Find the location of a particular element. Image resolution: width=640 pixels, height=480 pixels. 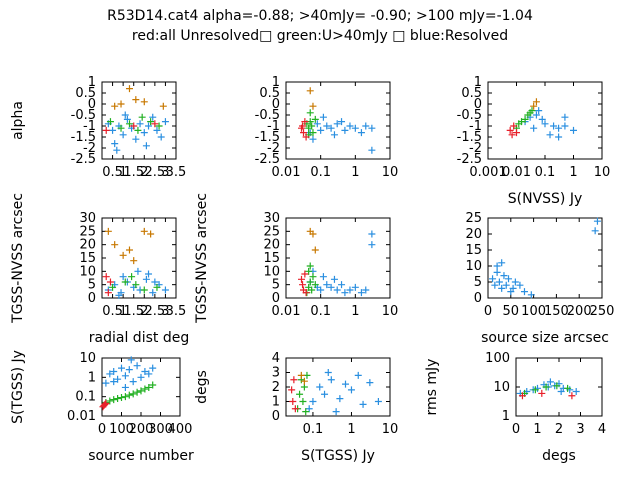

y-tick-label: 0.01 is located at coordinates (81, 416).